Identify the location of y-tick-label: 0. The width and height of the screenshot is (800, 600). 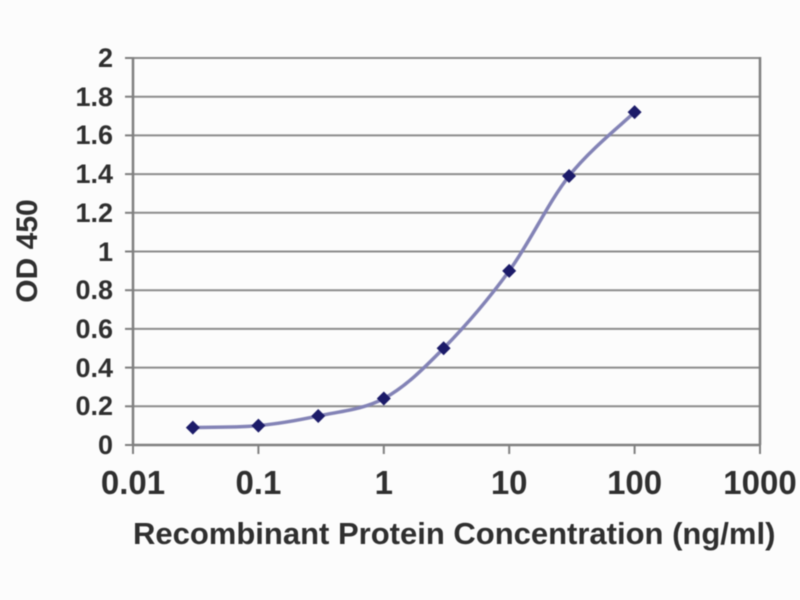
(105, 445).